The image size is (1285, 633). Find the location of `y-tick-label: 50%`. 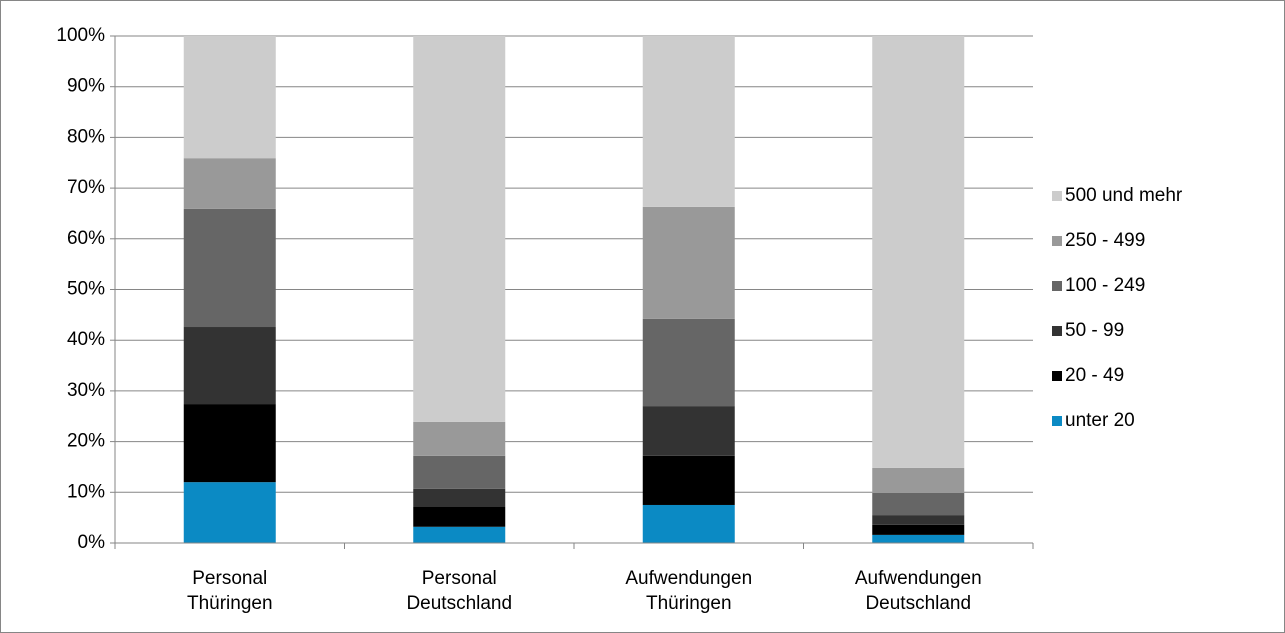

y-tick-label: 50% is located at coordinates (86, 289).